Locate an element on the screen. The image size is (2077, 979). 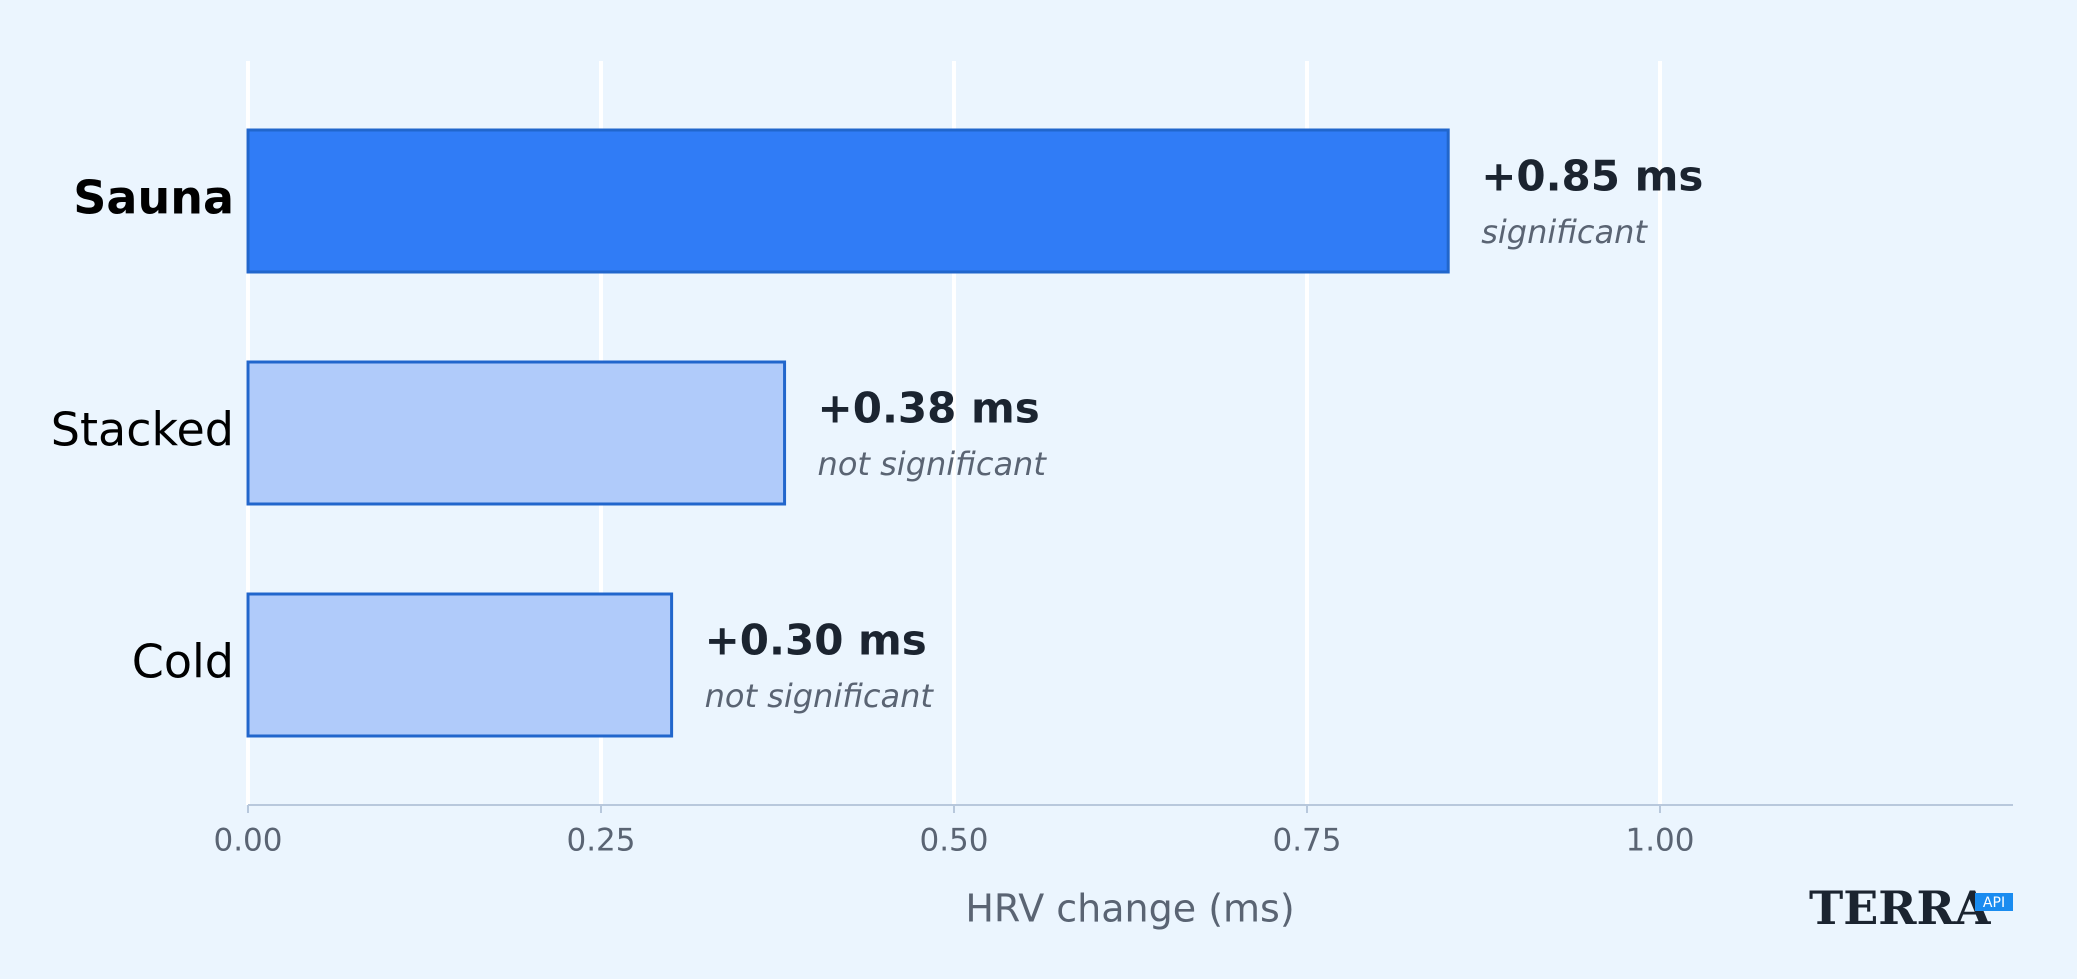
x-tick-label: 0.25 is located at coordinates (600, 841).